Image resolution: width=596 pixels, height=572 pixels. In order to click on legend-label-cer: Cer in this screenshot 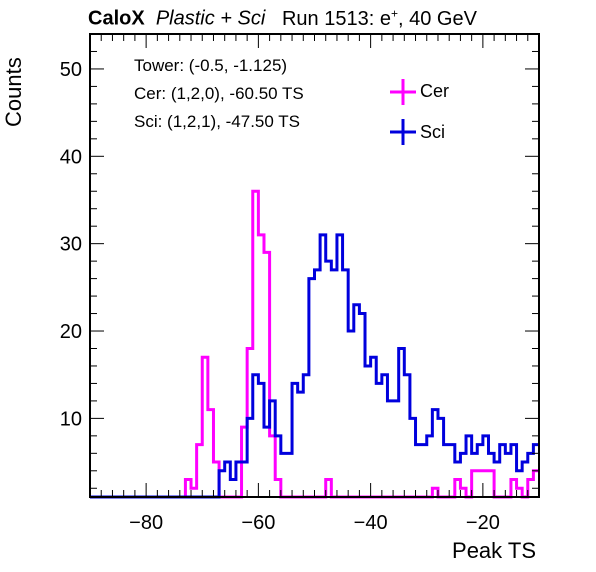, I will do `click(435, 91)`.